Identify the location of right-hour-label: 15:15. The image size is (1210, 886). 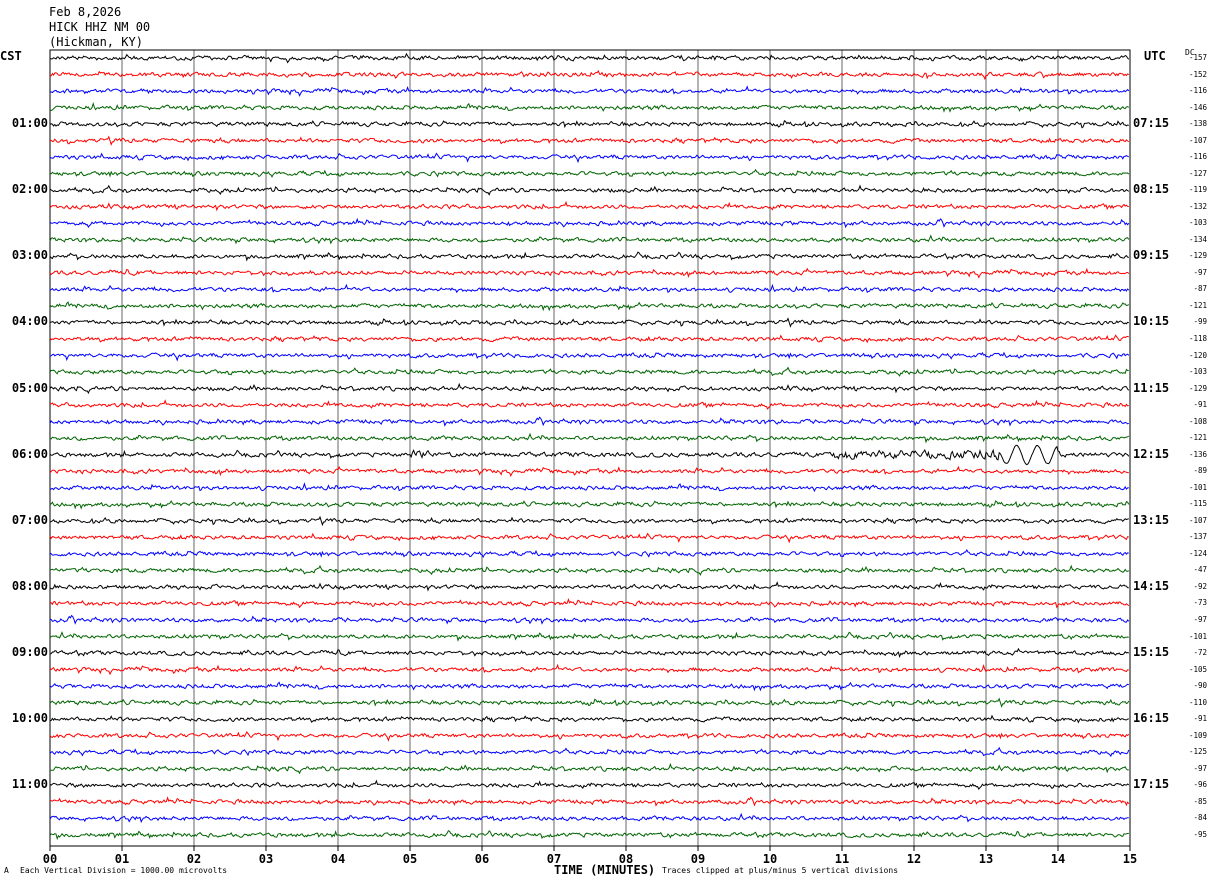
(1151, 652).